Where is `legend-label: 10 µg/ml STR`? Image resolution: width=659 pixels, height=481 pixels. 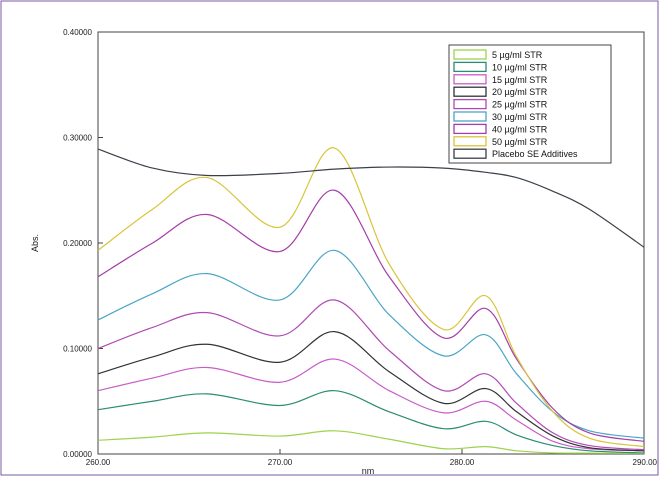 legend-label: 10 µg/ml STR is located at coordinates (520, 67).